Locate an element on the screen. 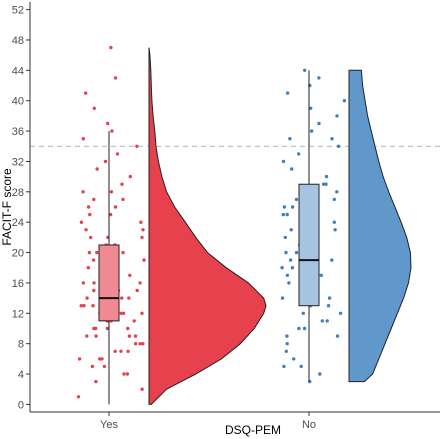 The height and width of the screenshot is (439, 440). y-axis-title: FACIT-F score is located at coordinates (7, 207).